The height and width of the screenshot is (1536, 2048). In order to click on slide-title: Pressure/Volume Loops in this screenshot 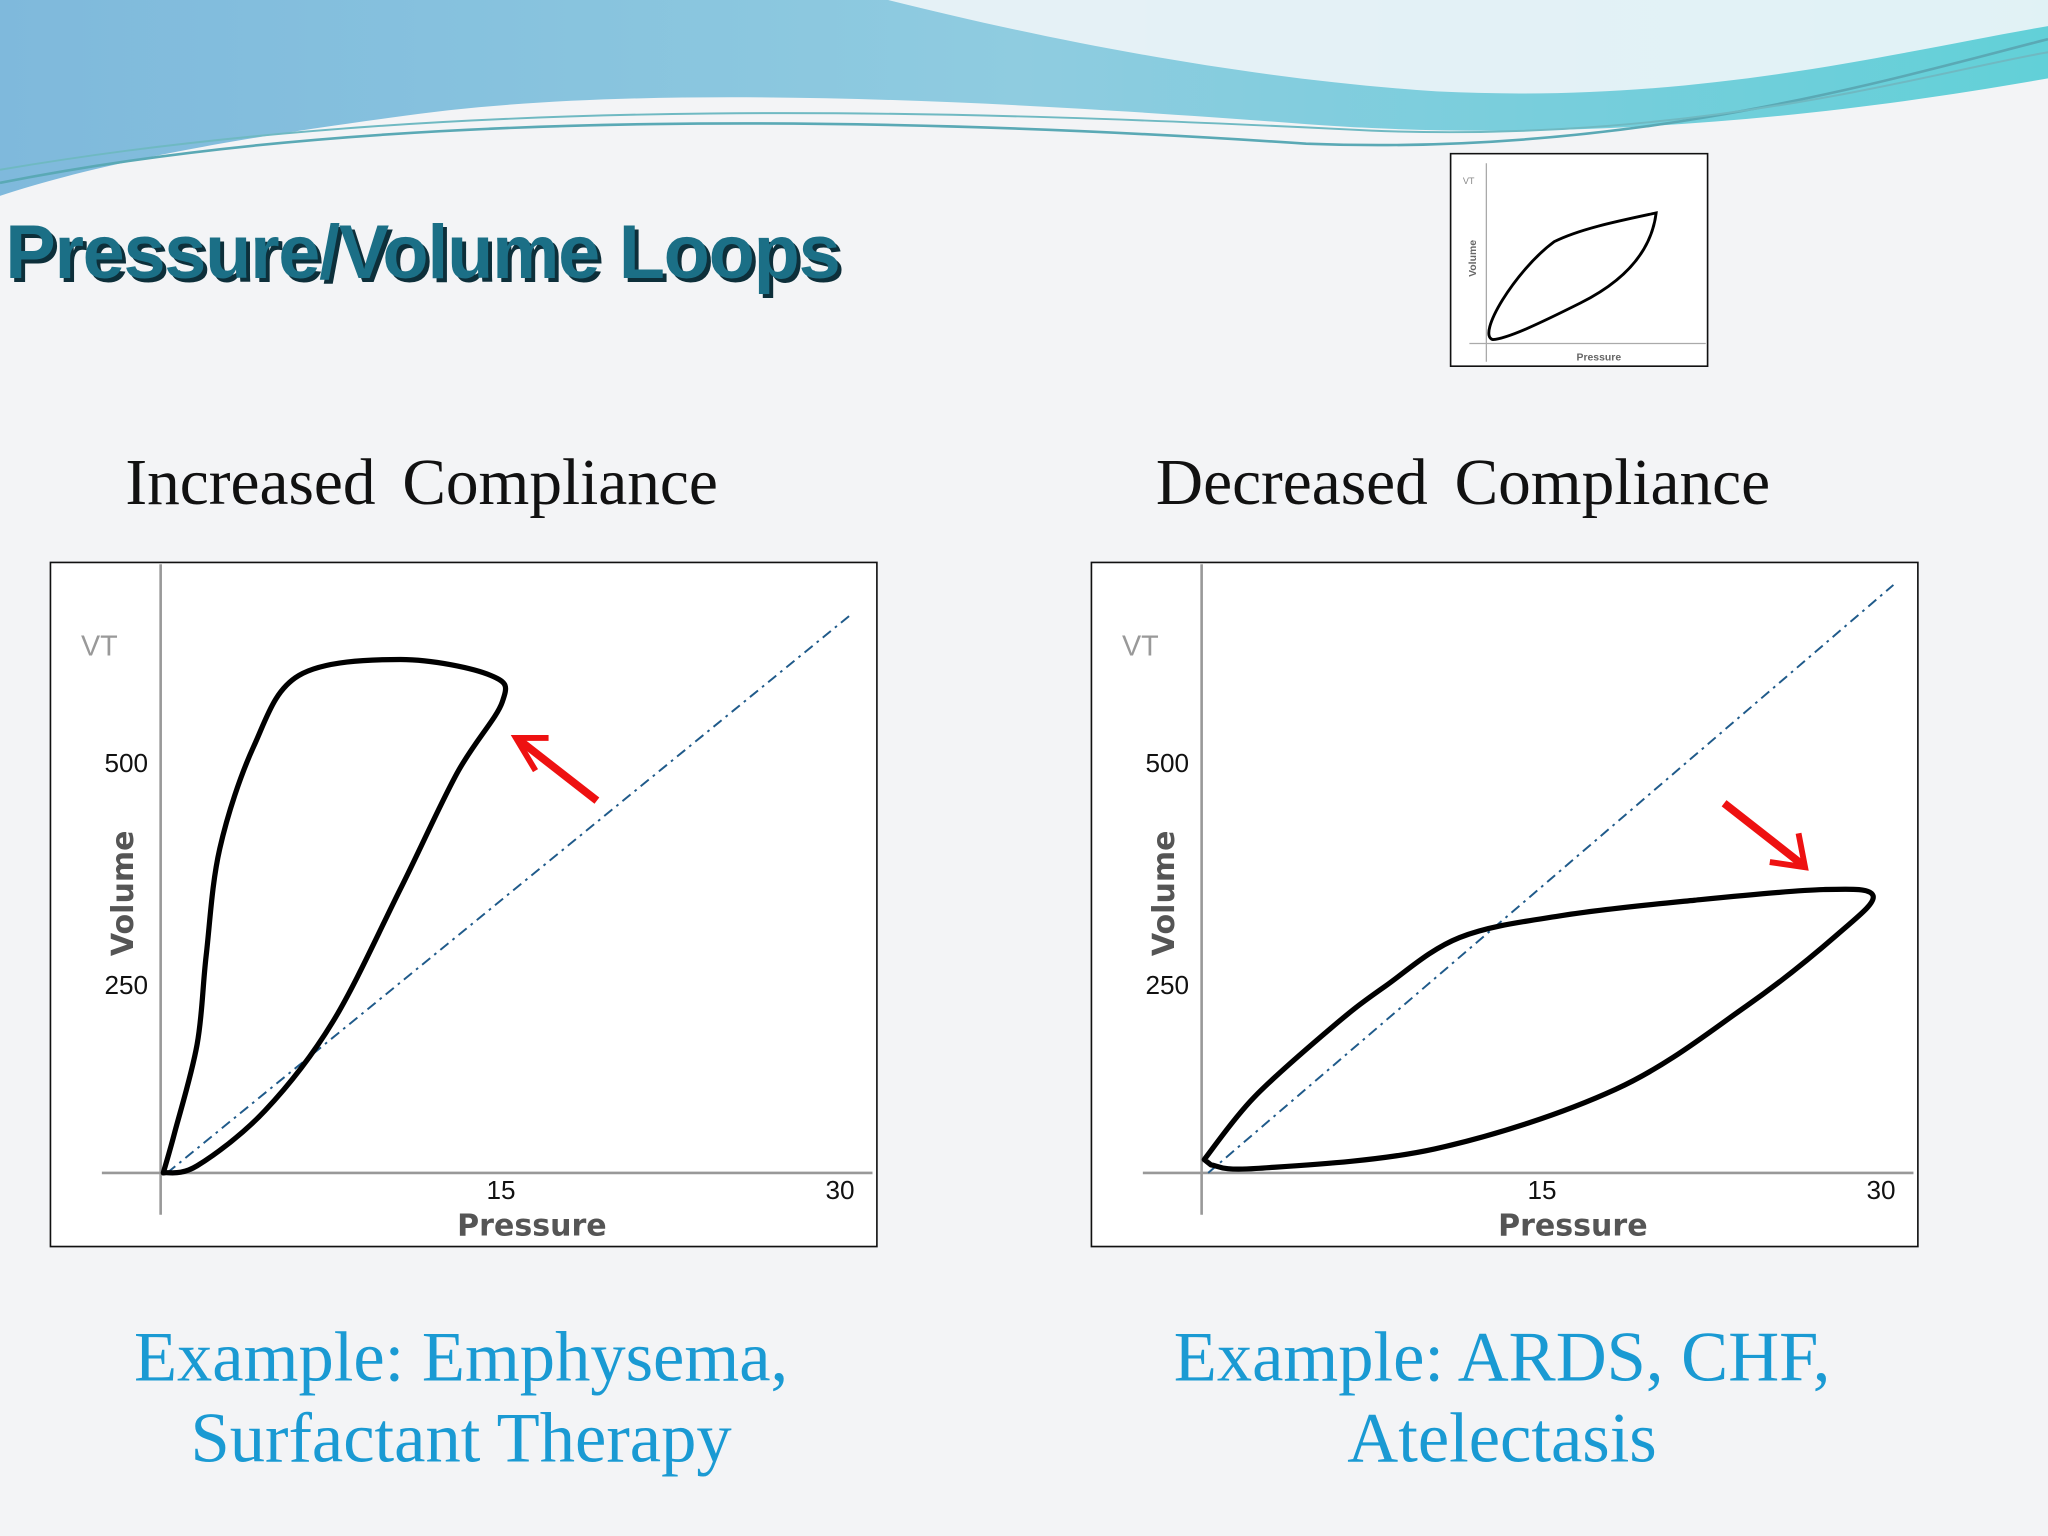, I will do `click(422, 253)`.